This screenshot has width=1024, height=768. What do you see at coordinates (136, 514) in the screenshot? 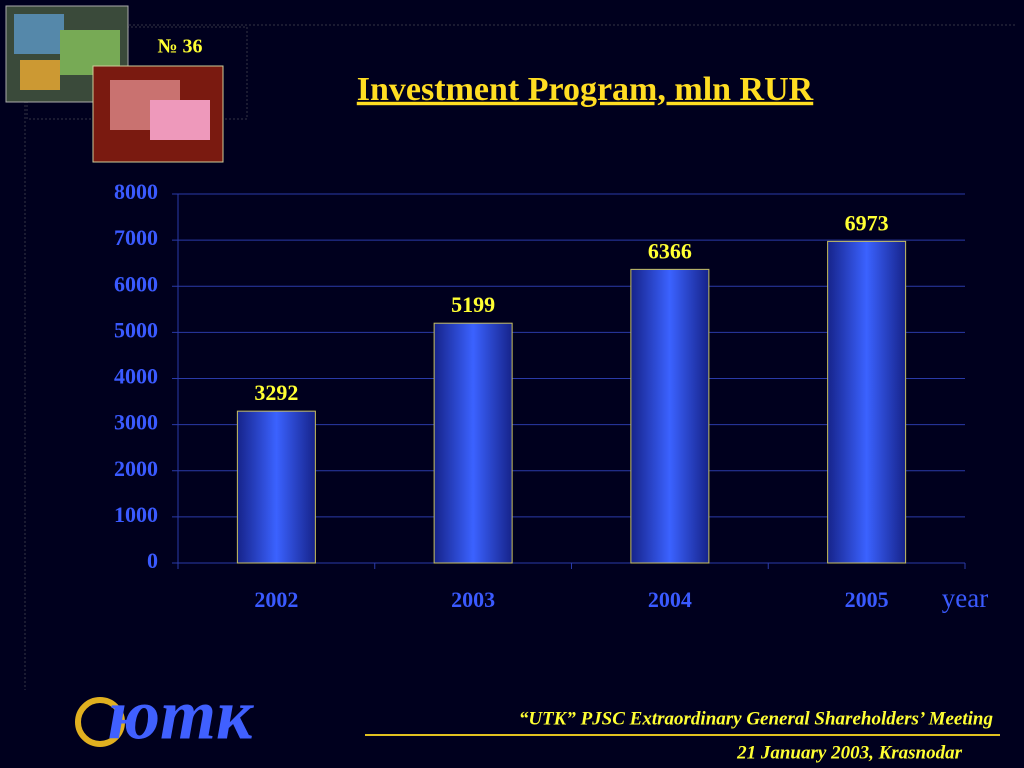
I see `y-tick-label: 1000` at bounding box center [136, 514].